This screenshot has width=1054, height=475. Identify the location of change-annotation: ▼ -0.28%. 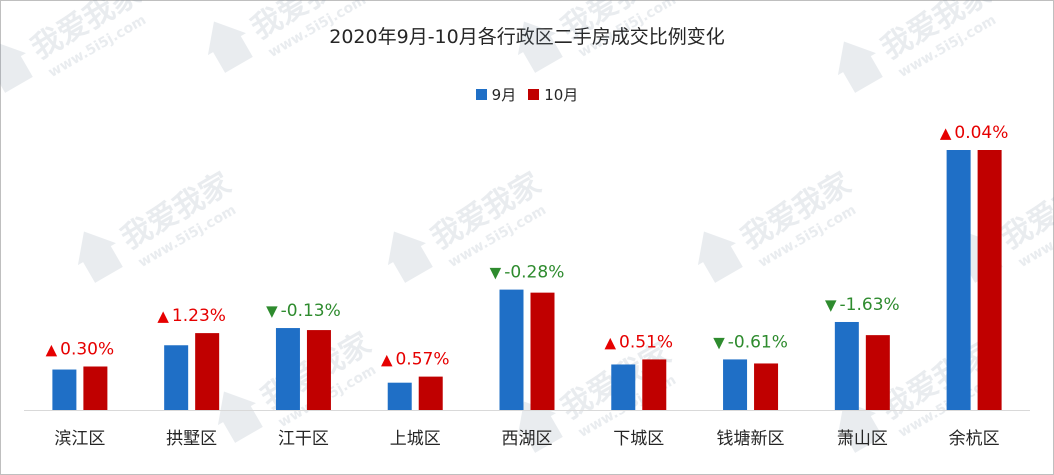
(527, 273).